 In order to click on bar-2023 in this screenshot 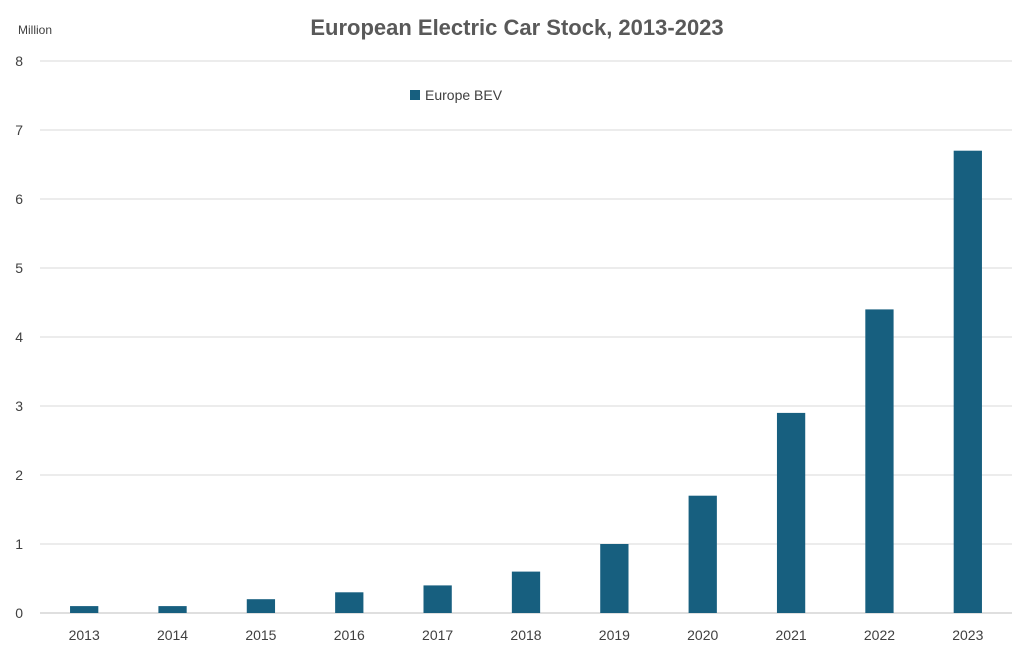, I will do `click(967, 381)`.